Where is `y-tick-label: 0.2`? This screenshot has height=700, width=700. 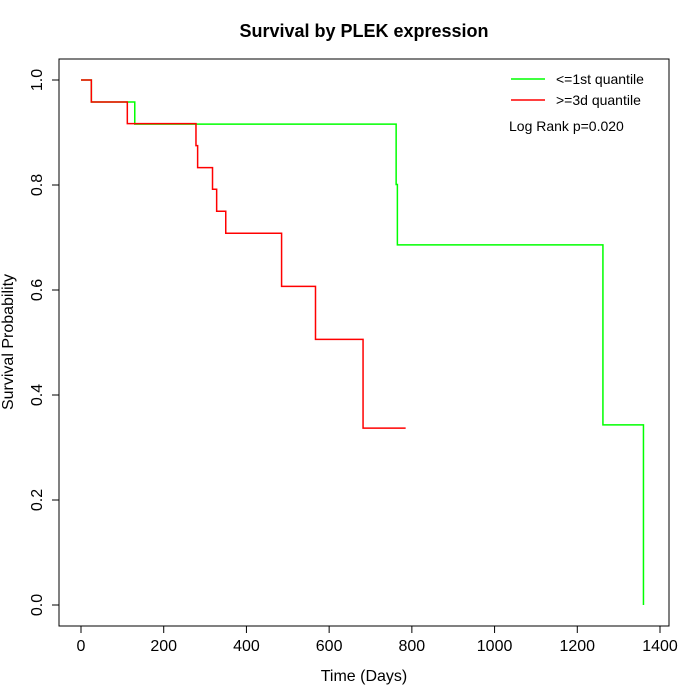
y-tick-label: 0.2 is located at coordinates (37, 500).